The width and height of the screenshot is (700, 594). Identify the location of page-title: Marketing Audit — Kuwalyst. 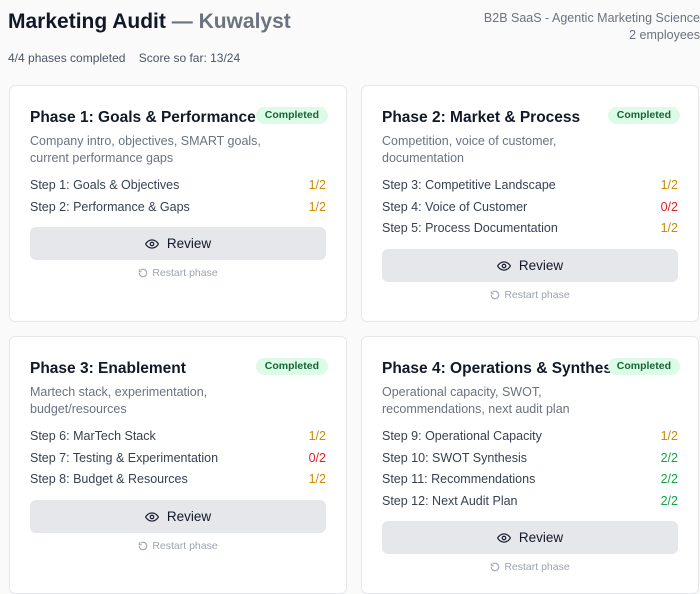
(149, 22).